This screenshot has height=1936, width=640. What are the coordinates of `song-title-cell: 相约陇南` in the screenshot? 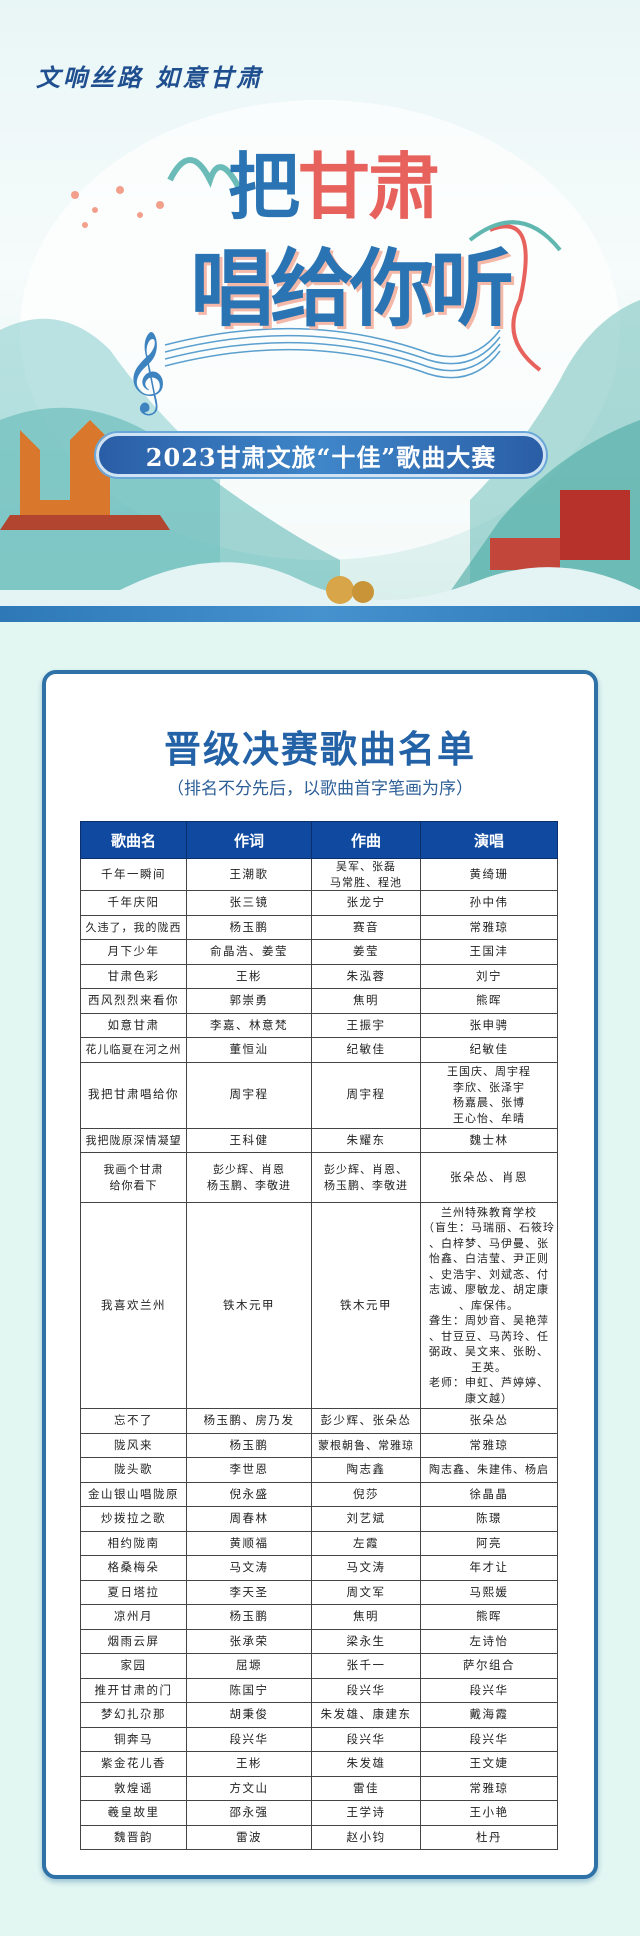 It's located at (133, 1543).